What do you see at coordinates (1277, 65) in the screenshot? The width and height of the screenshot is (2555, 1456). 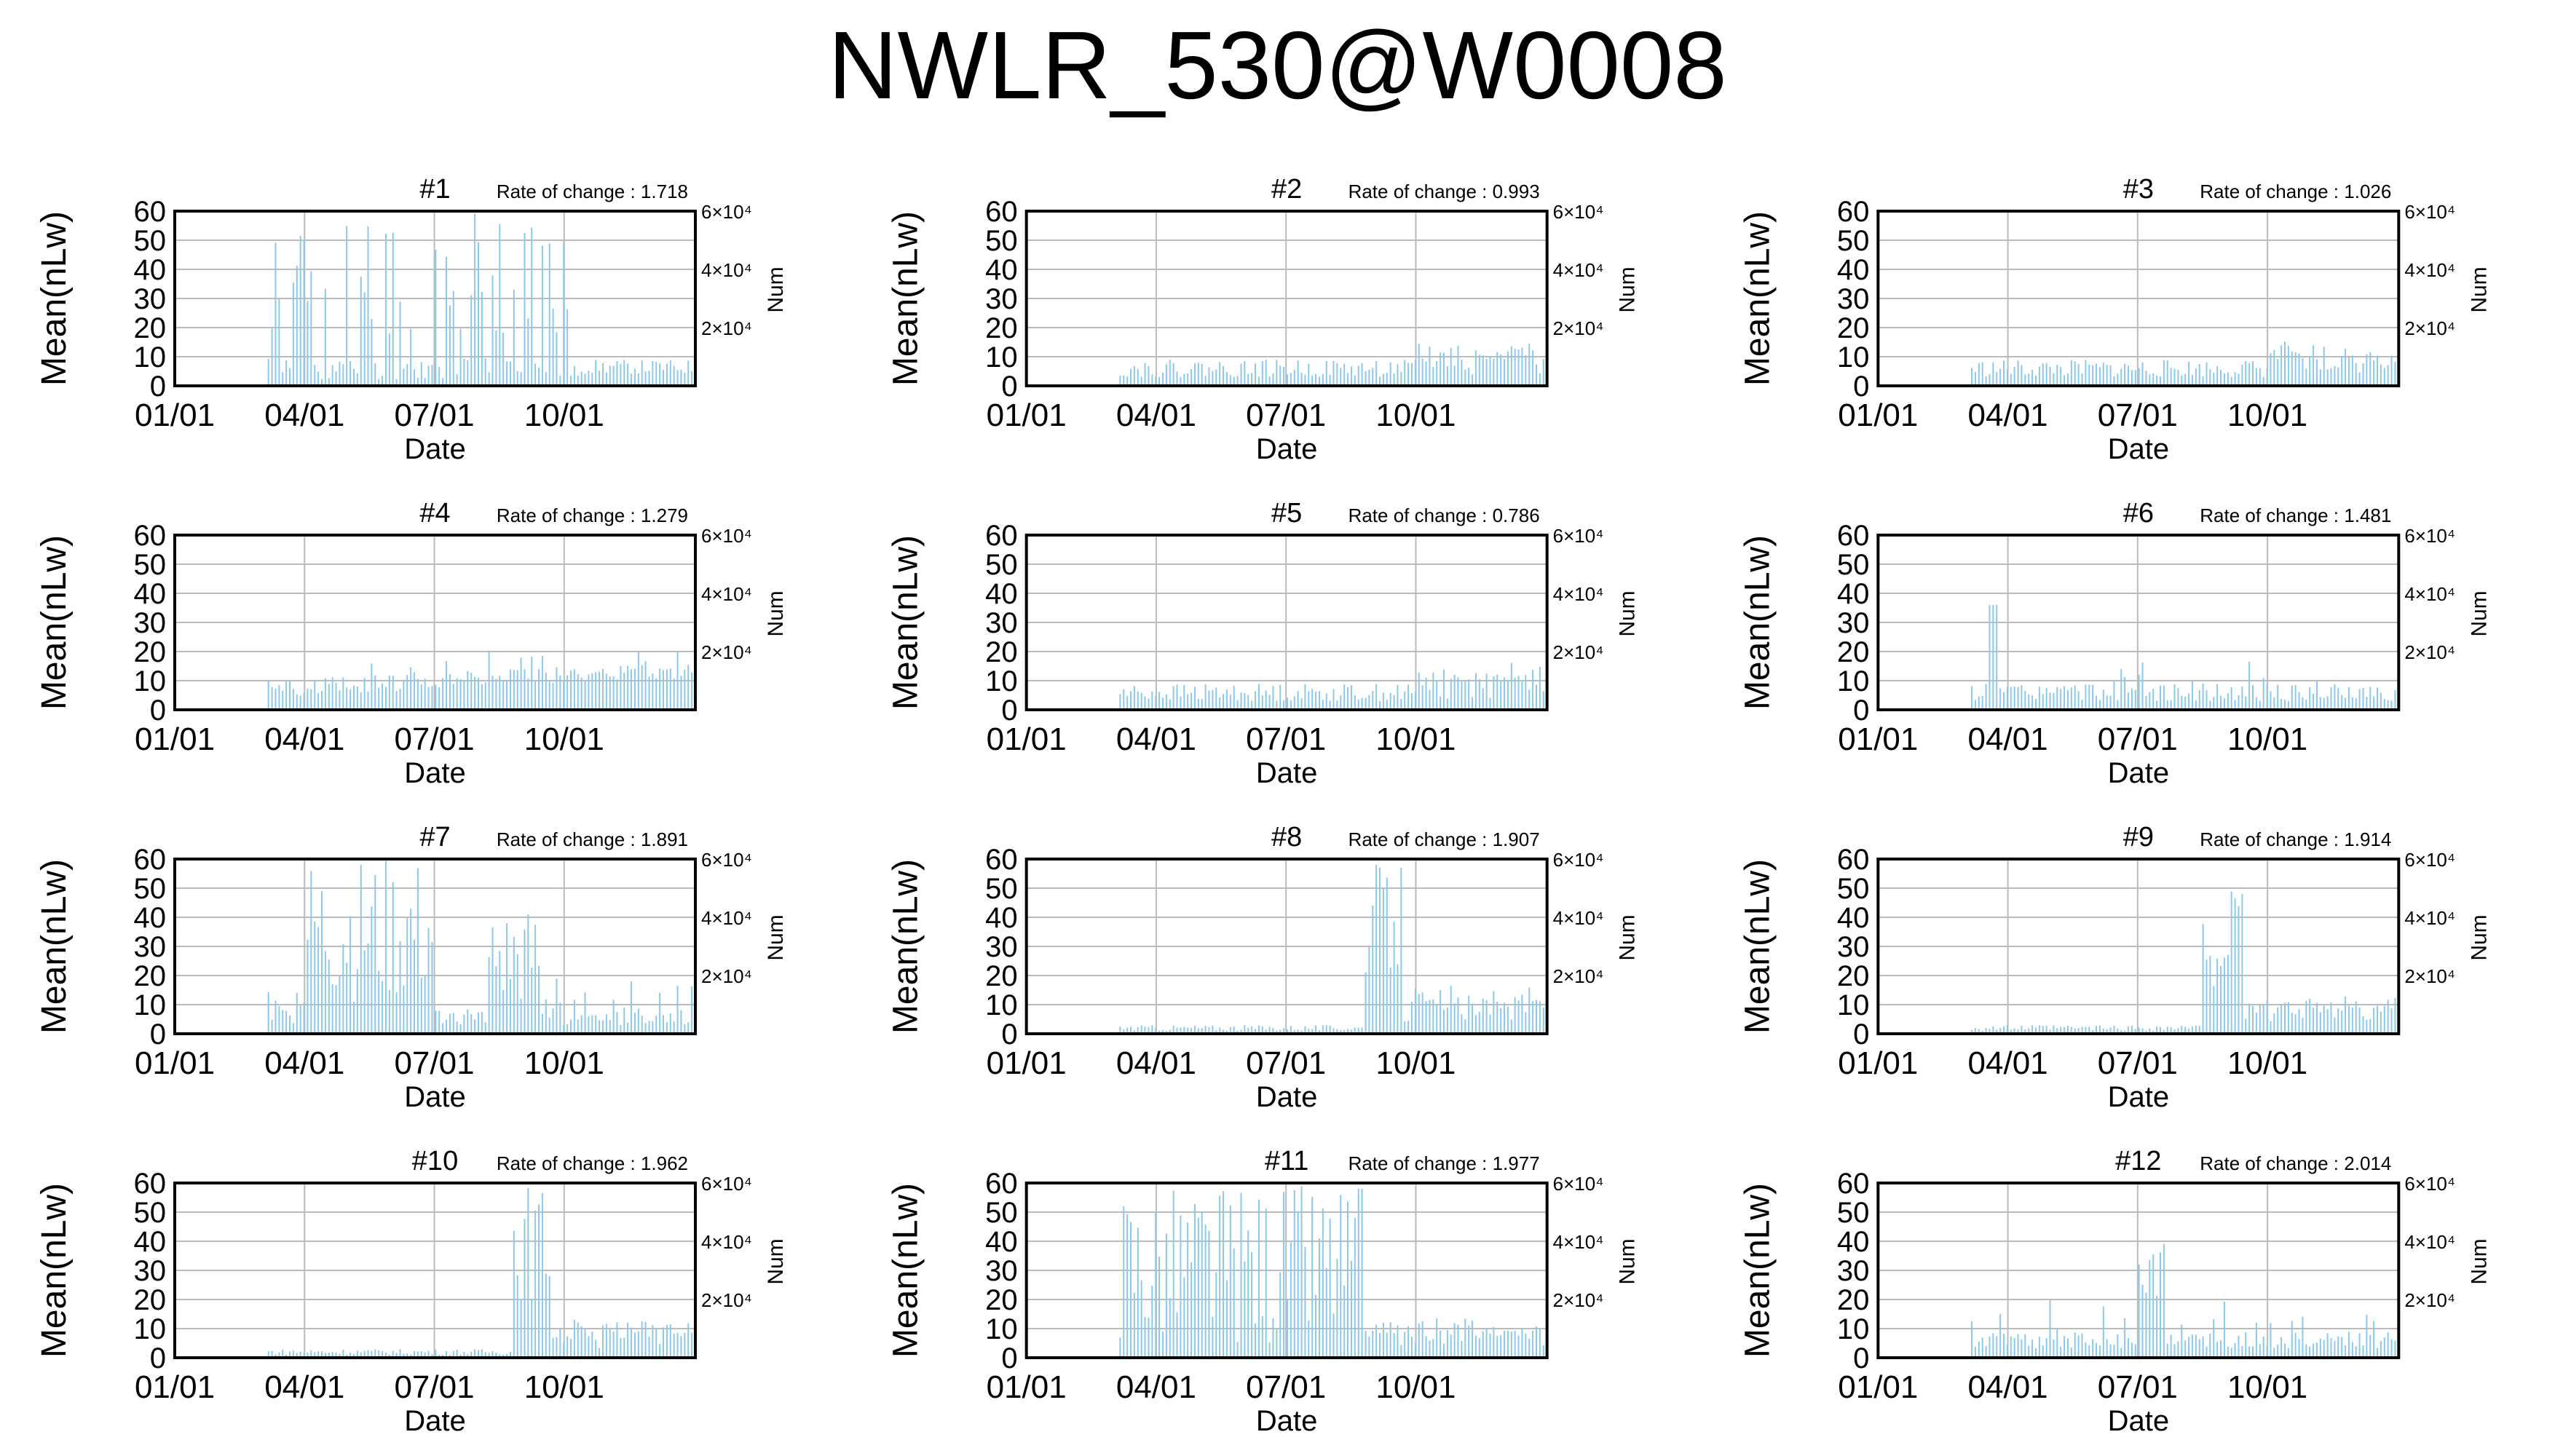 I see `page-title: NWLR_530@W0008` at bounding box center [1277, 65].